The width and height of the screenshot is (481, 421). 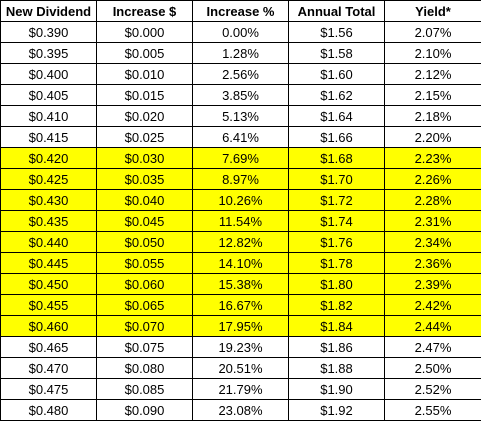 What do you see at coordinates (433, 368) in the screenshot?
I see `yield-cell: 2.50%` at bounding box center [433, 368].